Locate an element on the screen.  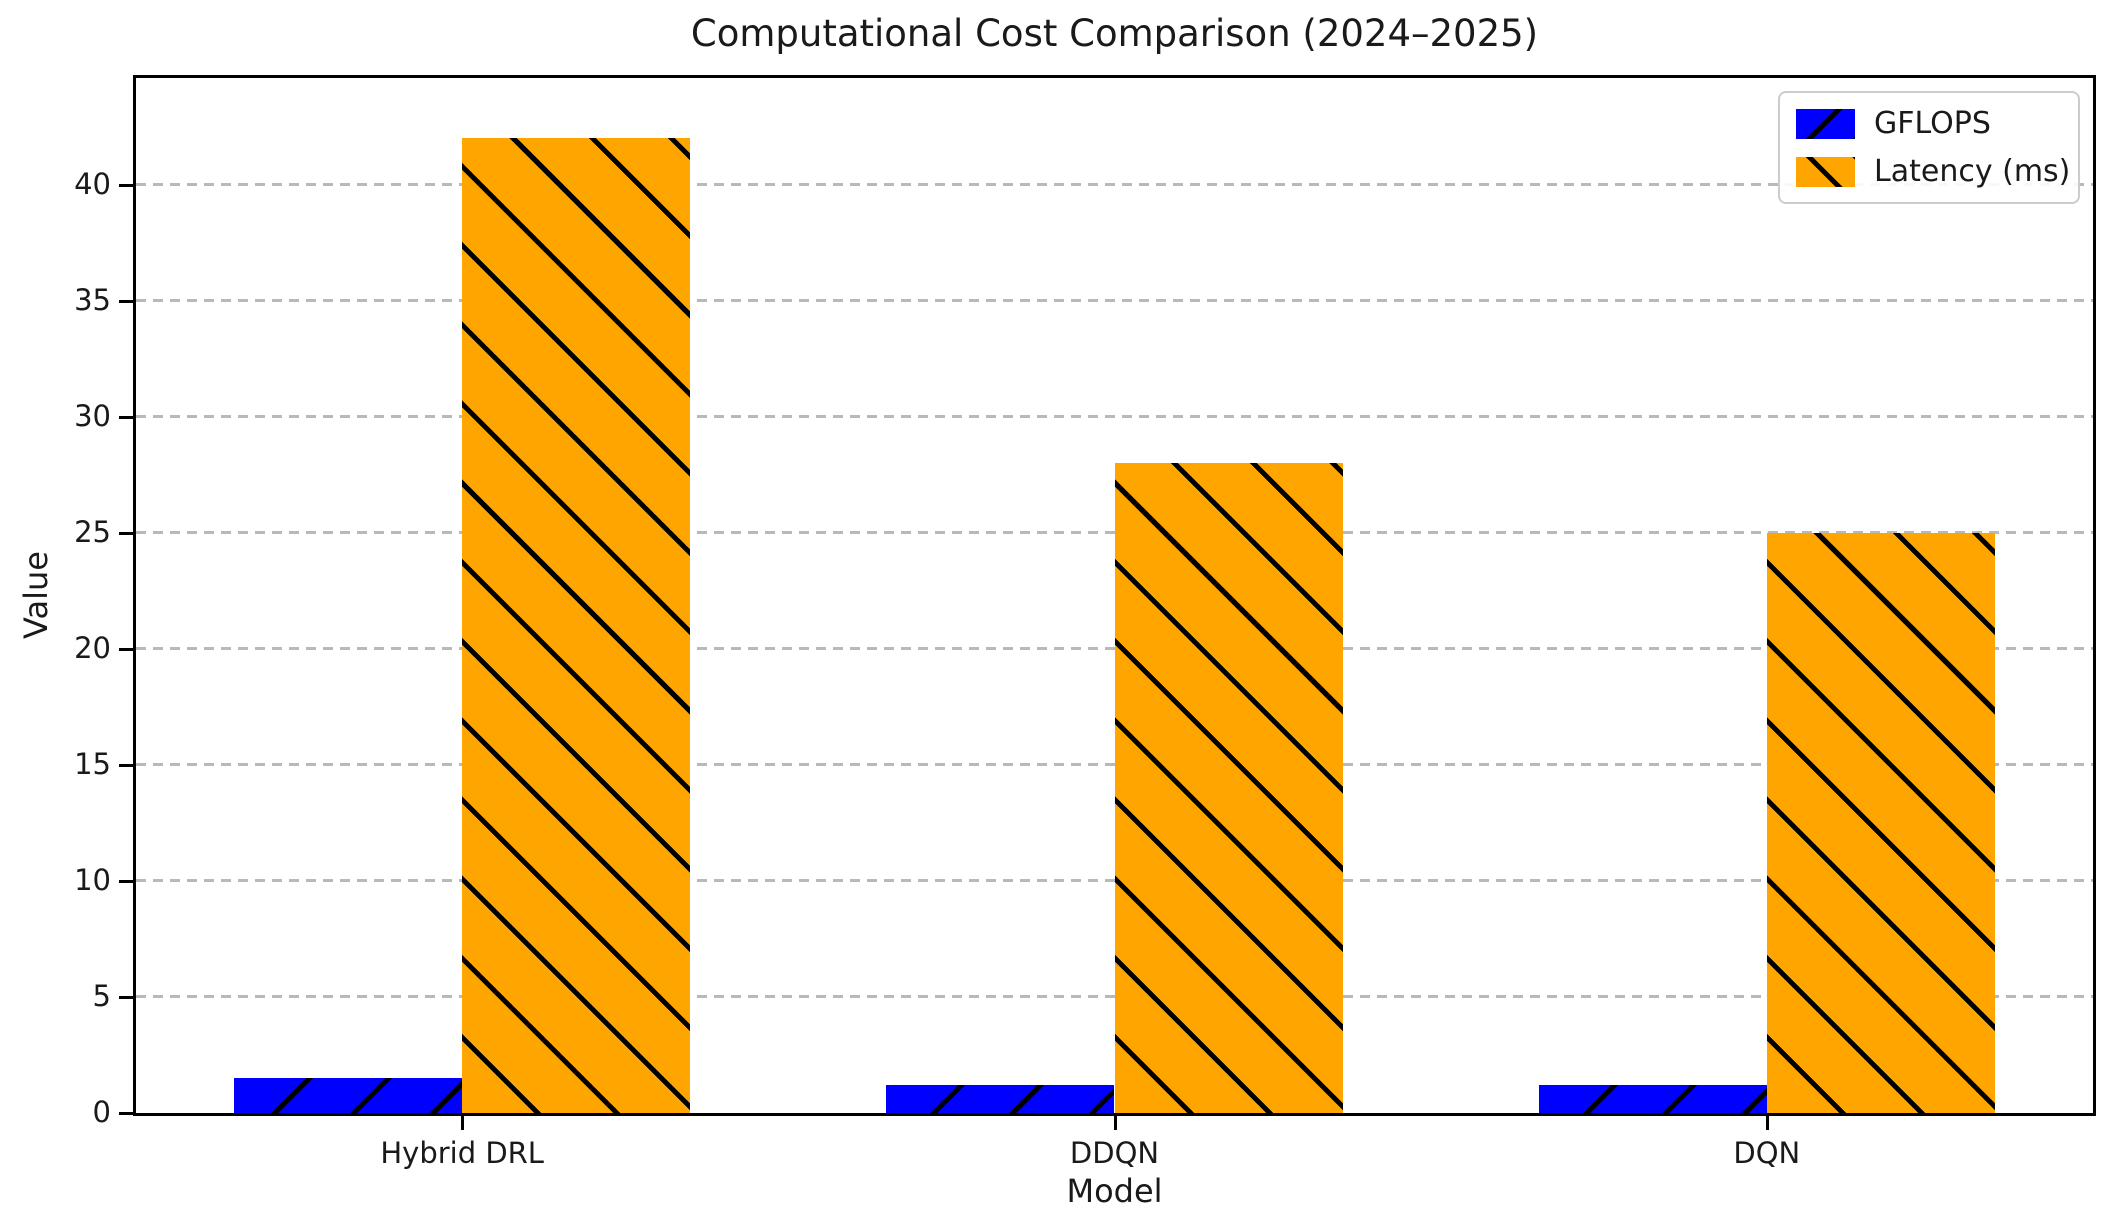
x-tick-label: DDQN is located at coordinates (1114, 1153).